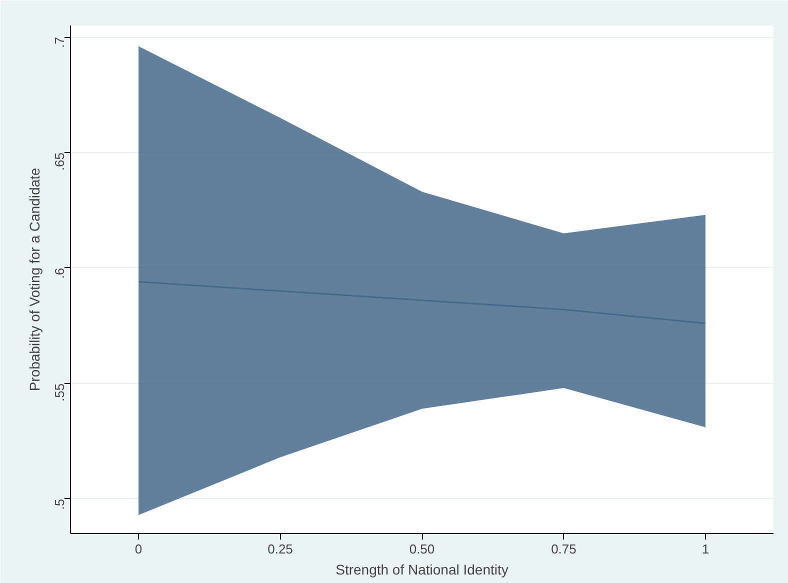 The height and width of the screenshot is (583, 788). I want to click on x-tick-label: 1, so click(706, 549).